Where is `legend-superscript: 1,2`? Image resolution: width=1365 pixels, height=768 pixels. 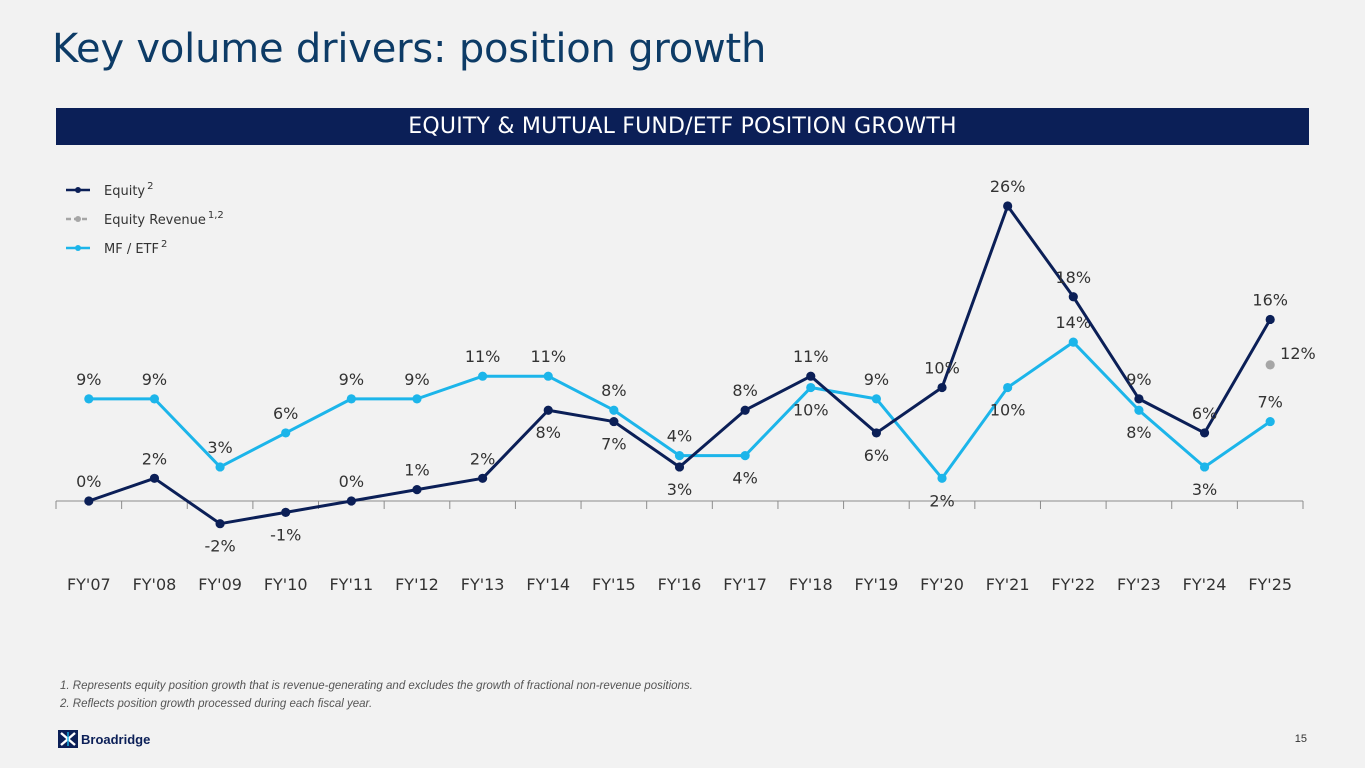 legend-superscript: 1,2 is located at coordinates (216, 215).